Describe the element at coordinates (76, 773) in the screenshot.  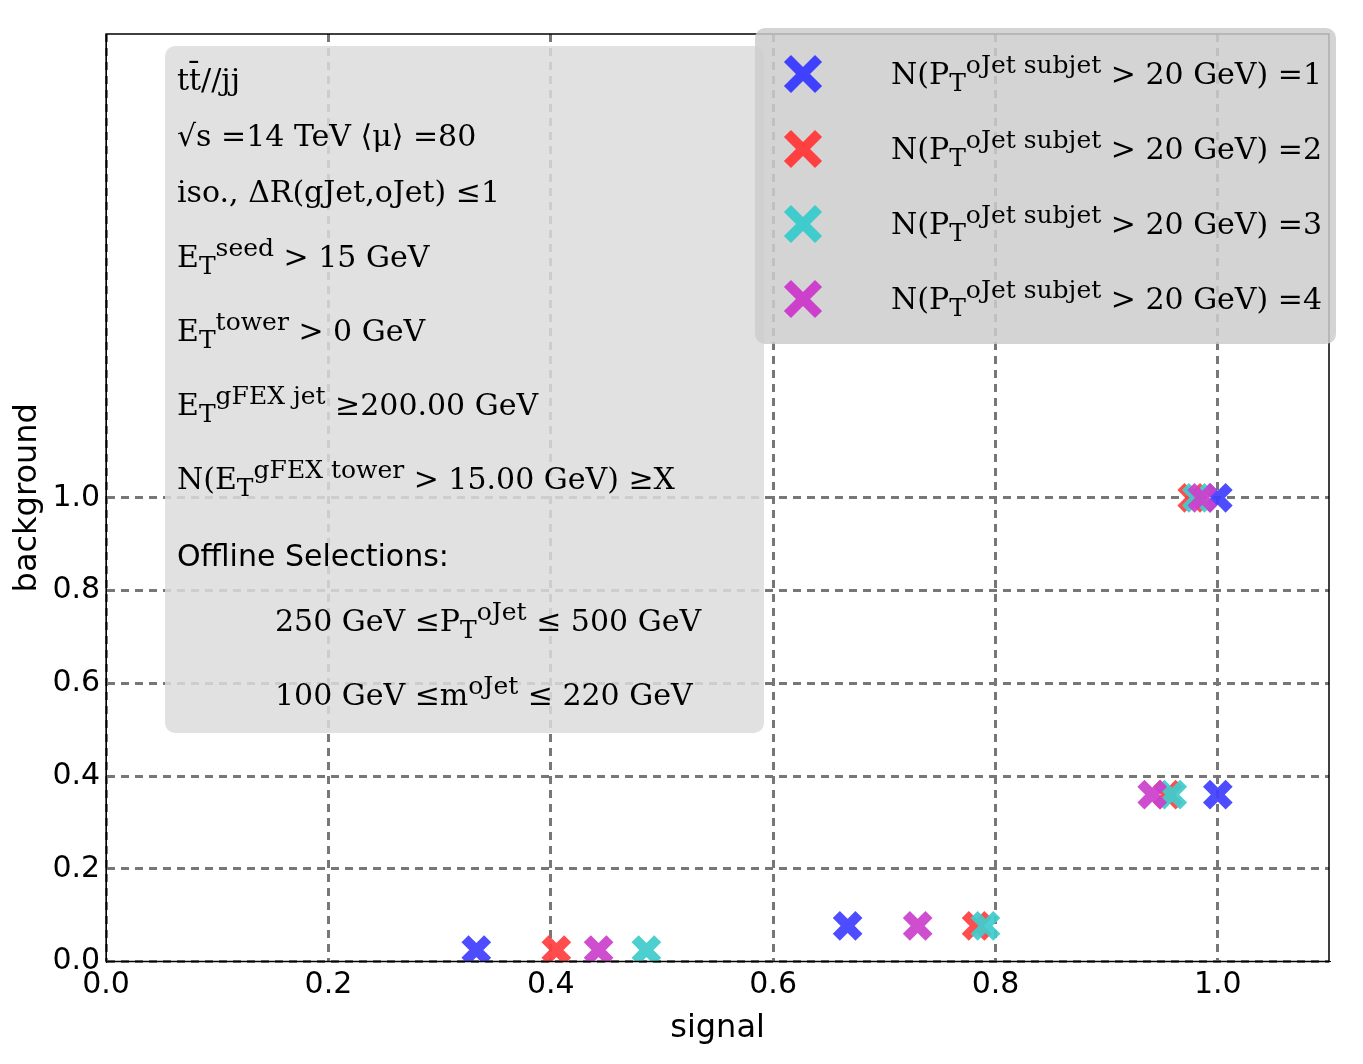
I see `y-tick-label: 0.4` at that location.